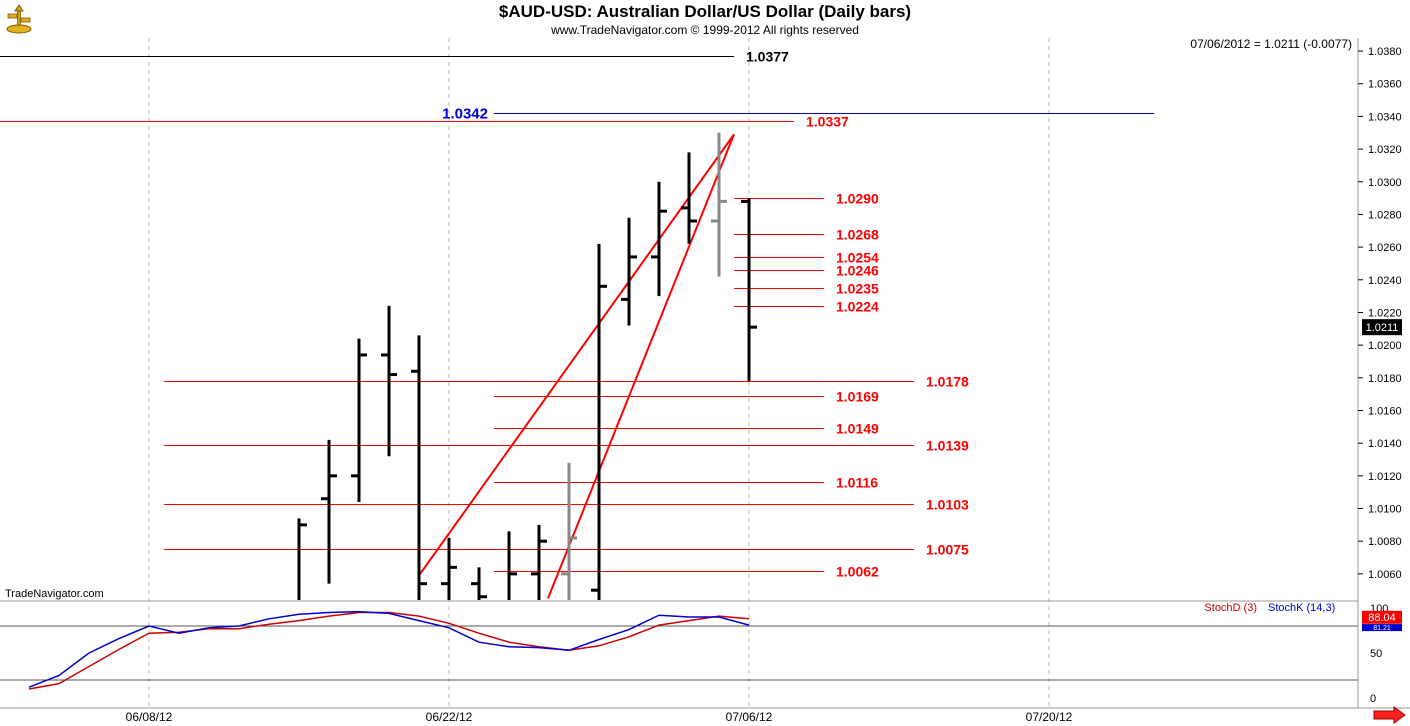 The height and width of the screenshot is (726, 1410). What do you see at coordinates (857, 397) in the screenshot?
I see `level-label: 1.0169` at bounding box center [857, 397].